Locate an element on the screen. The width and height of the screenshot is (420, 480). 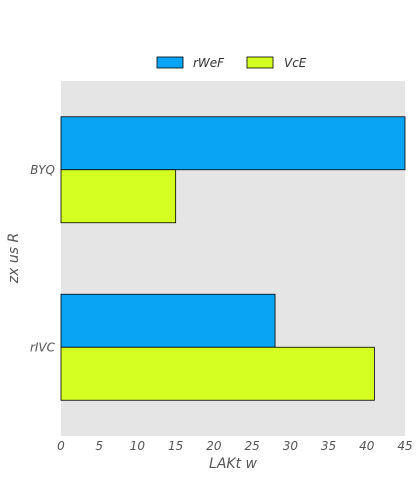
x-tick-label: 25 is located at coordinates (251, 446).